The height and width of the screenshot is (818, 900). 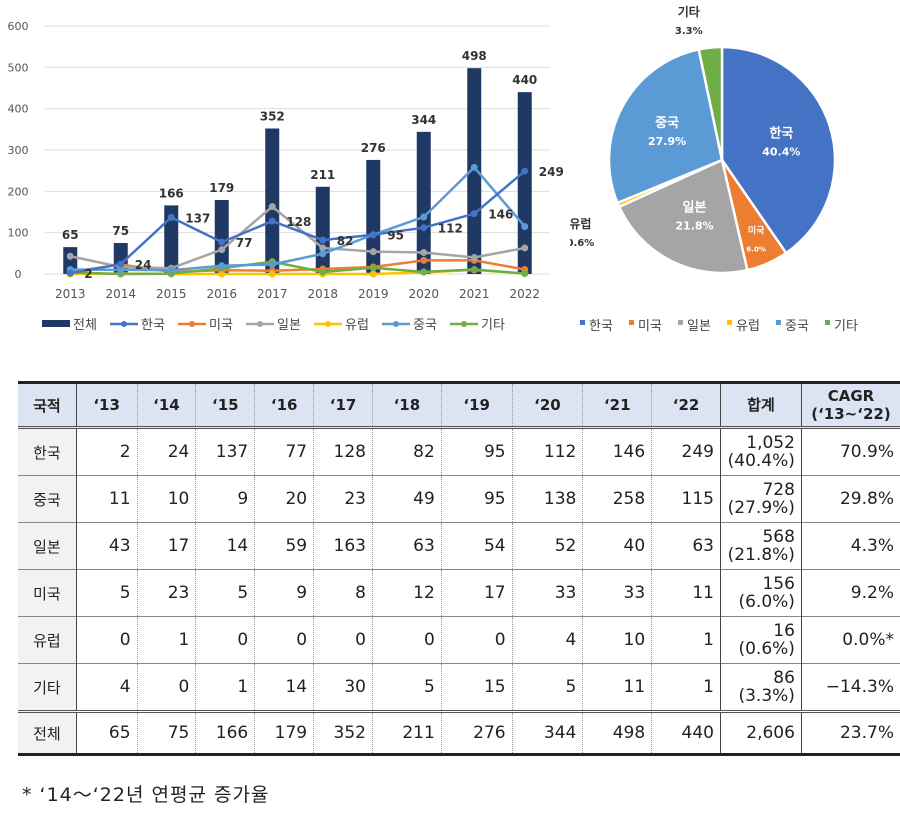 What do you see at coordinates (18, 26) in the screenshot?
I see `y-tick-label: 600` at bounding box center [18, 26].